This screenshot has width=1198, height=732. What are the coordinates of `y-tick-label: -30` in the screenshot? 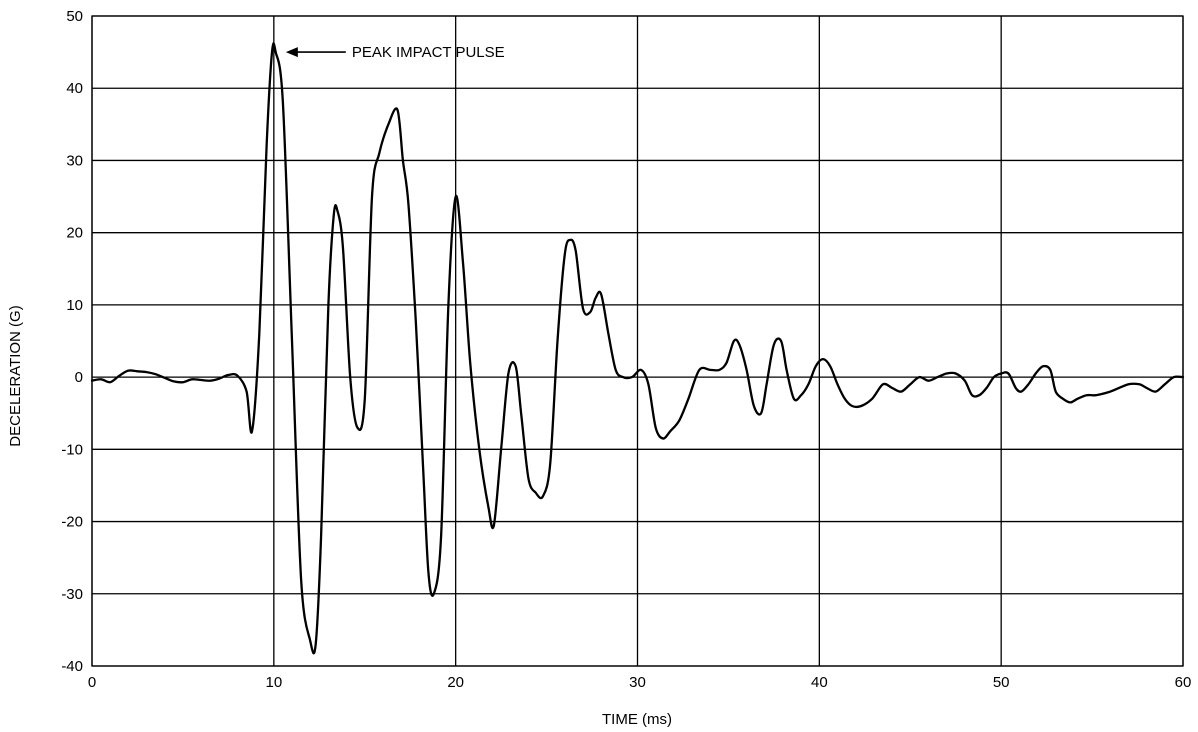 It's located at (72, 594).